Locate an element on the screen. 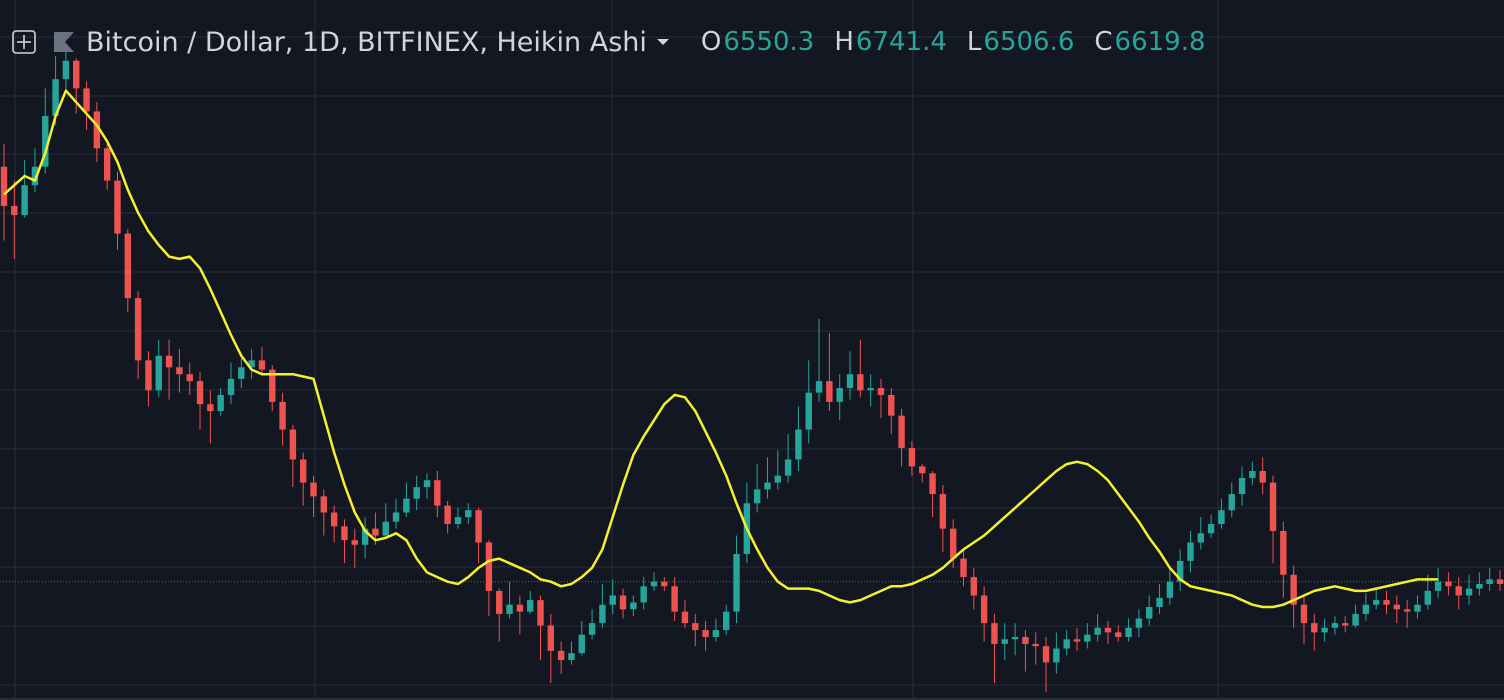 The image size is (1504, 700). dropdown-caret-icon is located at coordinates (662, 42).